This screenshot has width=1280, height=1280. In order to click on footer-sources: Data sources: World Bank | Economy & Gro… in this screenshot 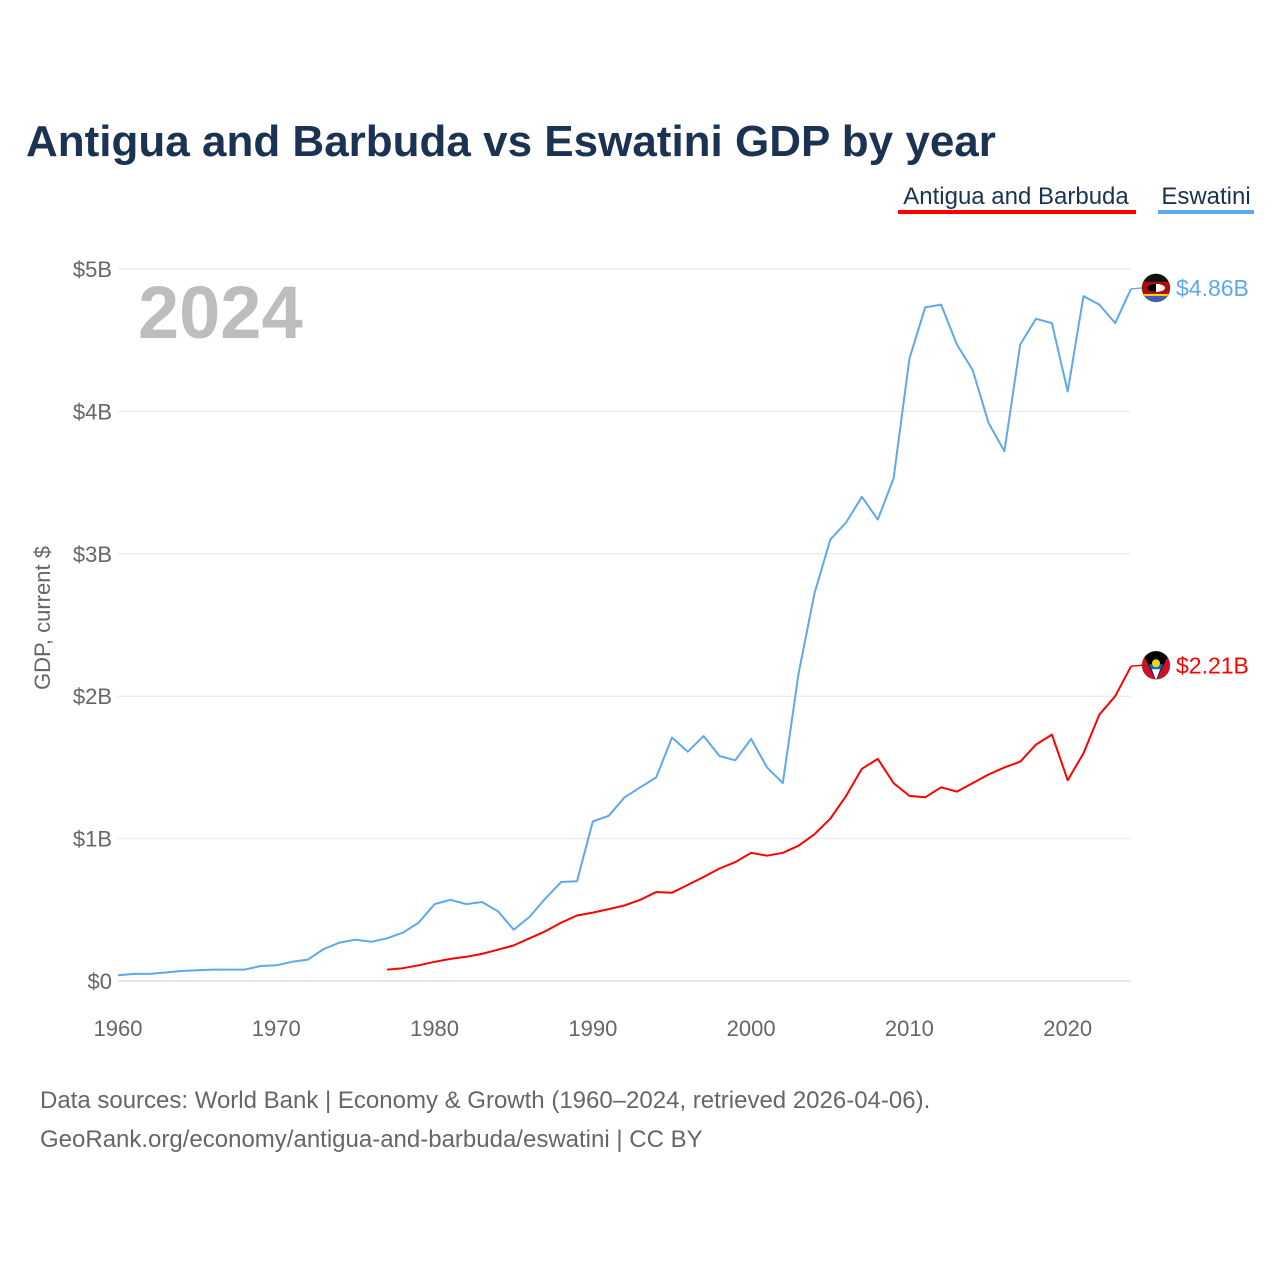, I will do `click(485, 1100)`.